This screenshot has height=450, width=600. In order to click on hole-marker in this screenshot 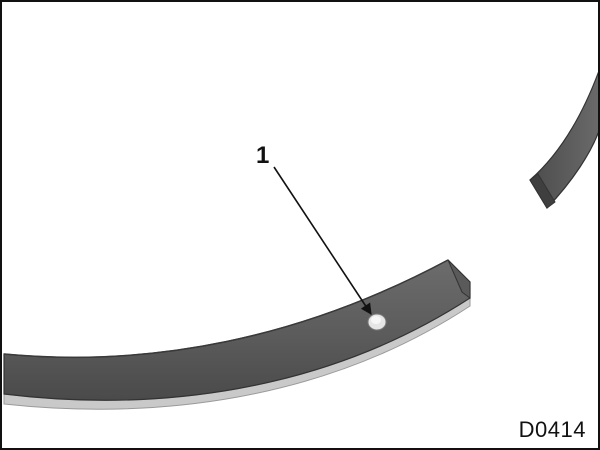, I will do `click(377, 322)`.